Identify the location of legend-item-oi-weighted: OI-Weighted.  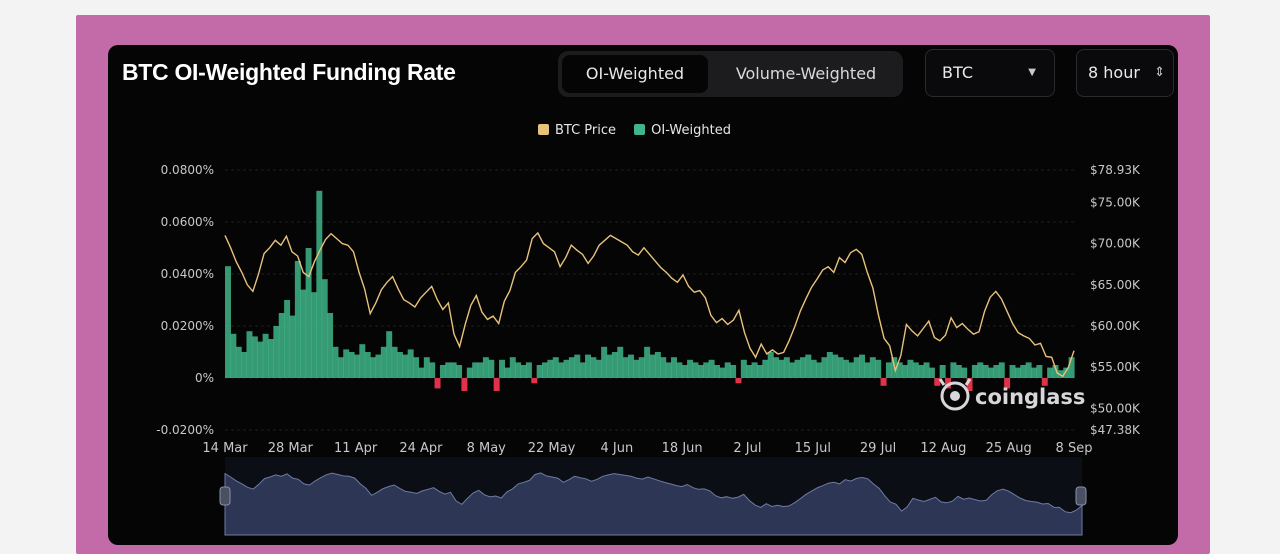
(682, 130).